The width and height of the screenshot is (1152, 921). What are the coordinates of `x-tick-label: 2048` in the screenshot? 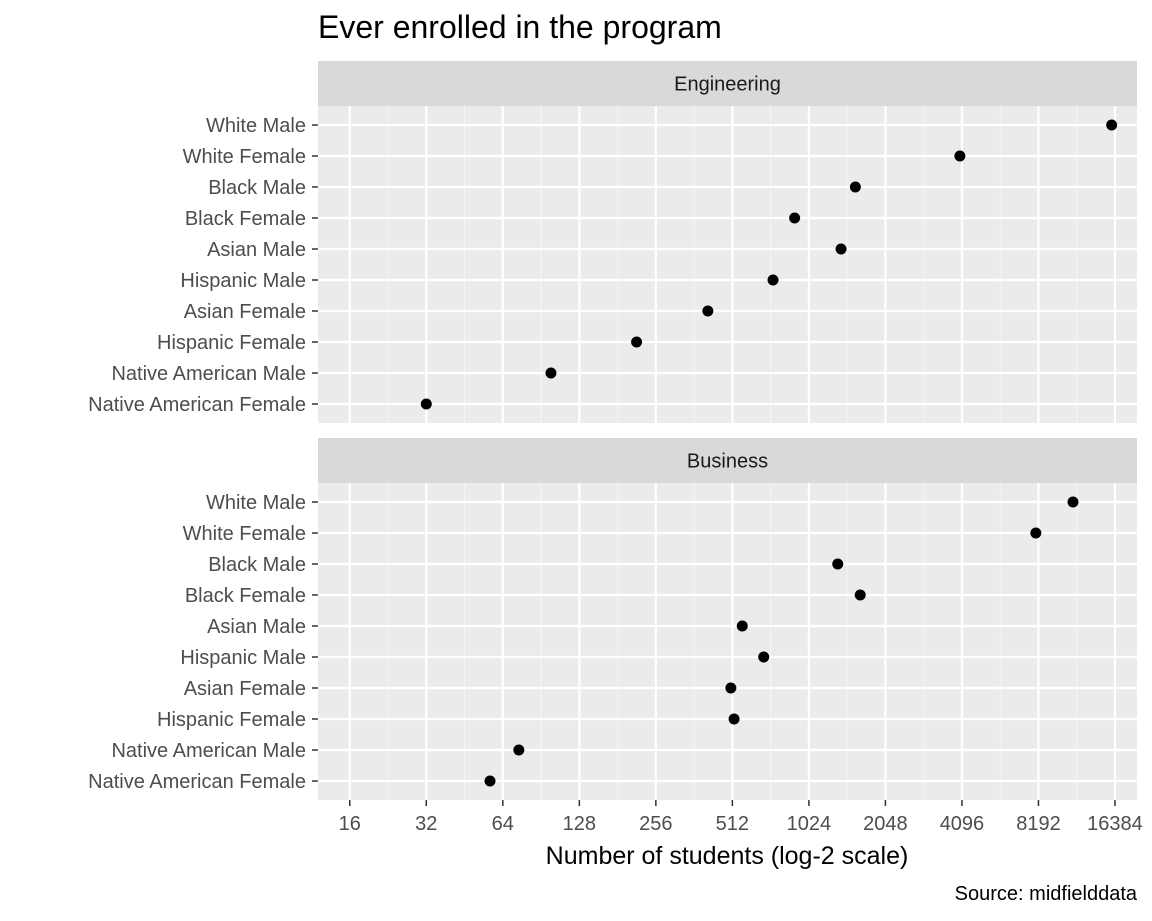 It's located at (885, 824).